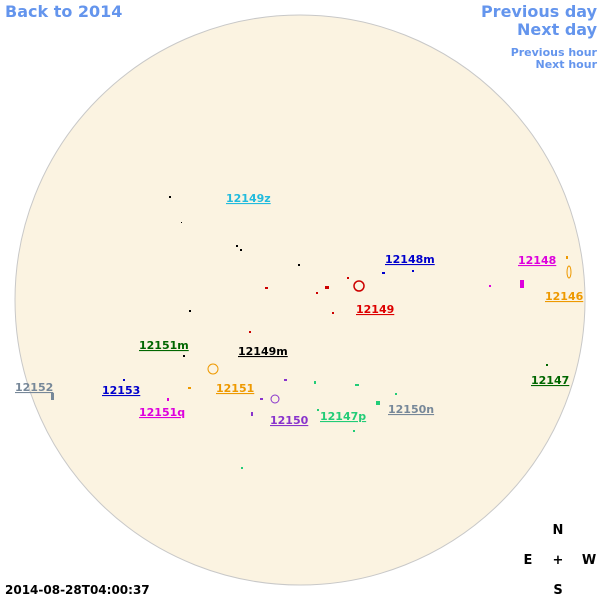 This screenshot has height=600, width=600. Describe the element at coordinates (564, 296) in the screenshot. I see `region-label: 12146` at that location.